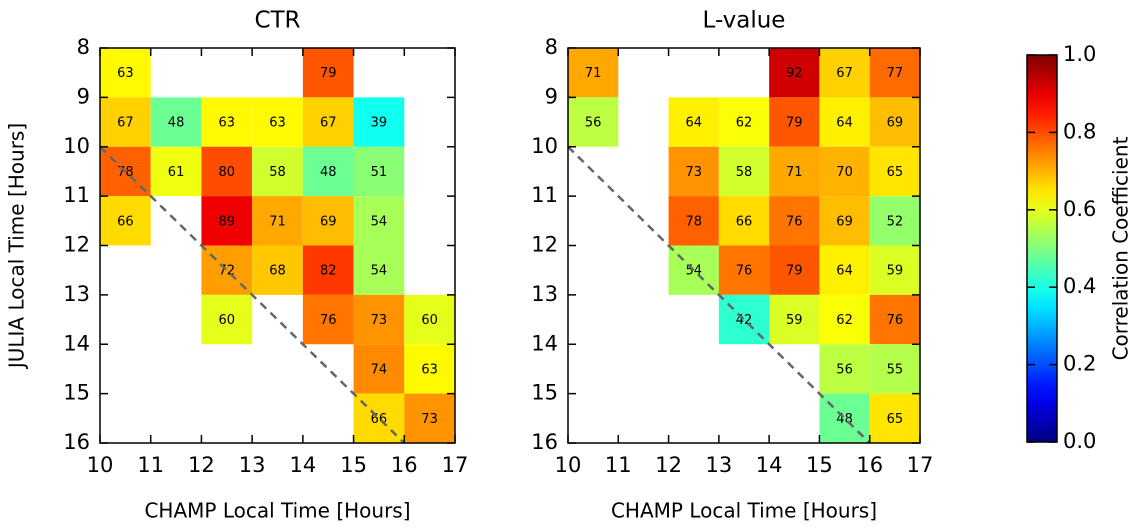 This screenshot has height=531, width=1138. Describe the element at coordinates (1079, 54) in the screenshot. I see `colorbar-tick-label: 1.0` at that location.